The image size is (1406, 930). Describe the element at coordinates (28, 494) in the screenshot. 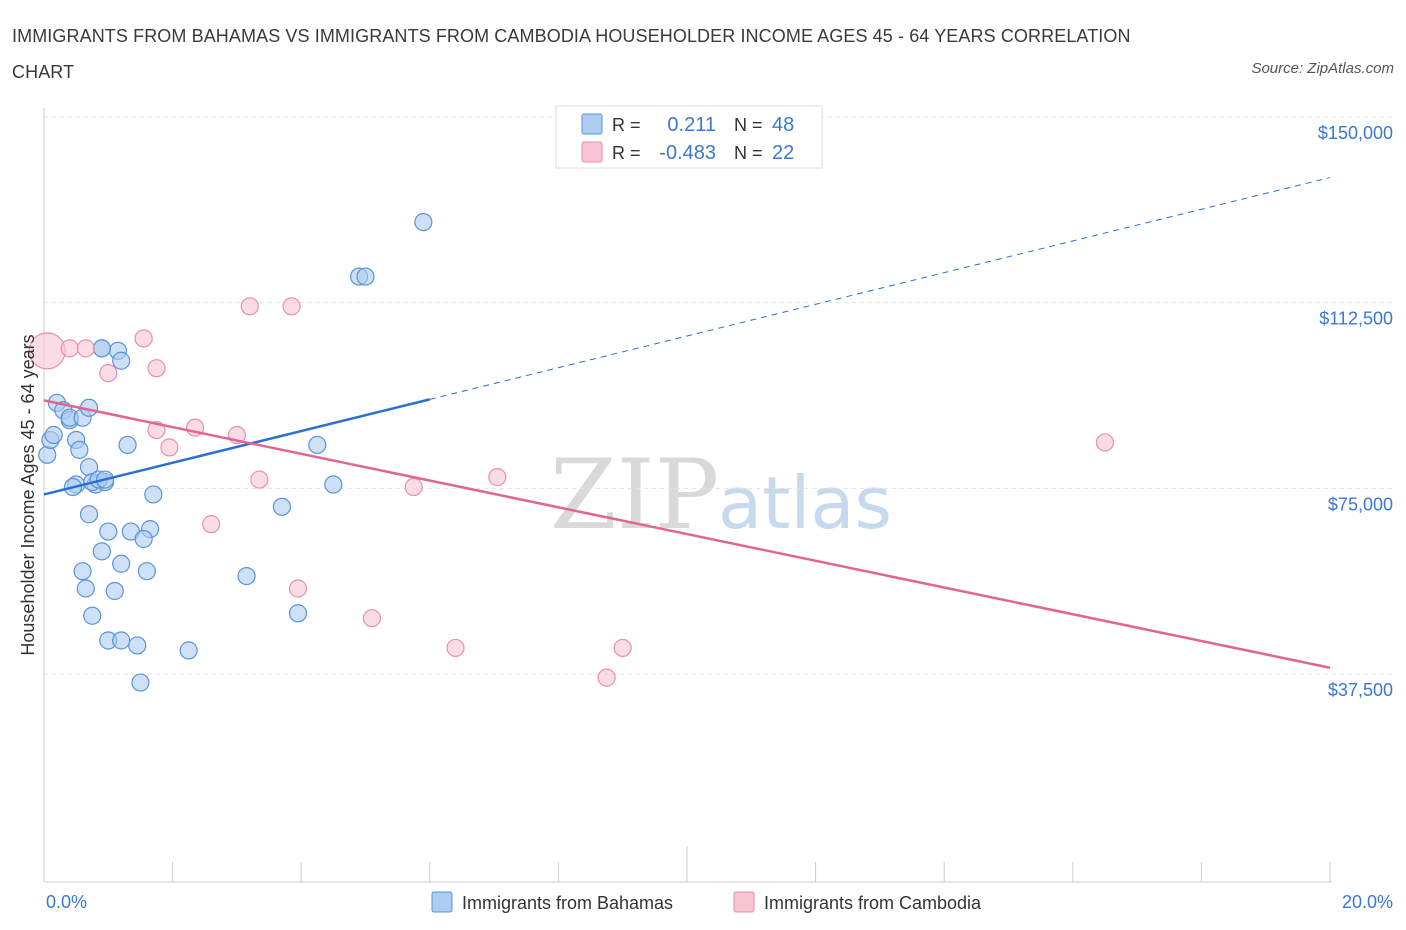

I see `y-axis-title: Householder Income Ages 45 - 64 years` at that location.